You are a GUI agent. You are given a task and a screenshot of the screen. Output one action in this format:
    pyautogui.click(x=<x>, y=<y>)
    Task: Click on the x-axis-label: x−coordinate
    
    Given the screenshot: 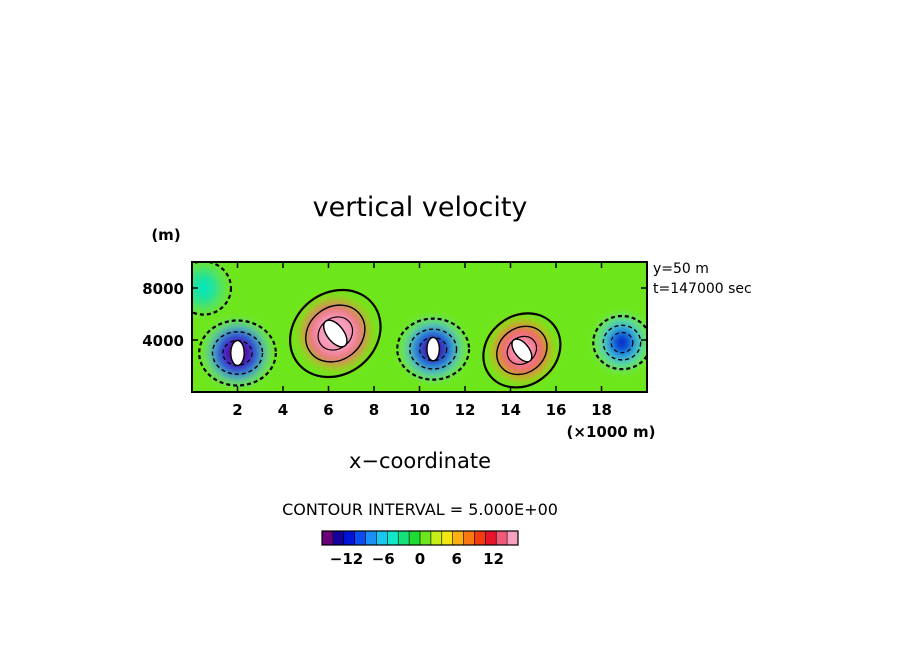 What is the action you would take?
    pyautogui.click(x=420, y=461)
    